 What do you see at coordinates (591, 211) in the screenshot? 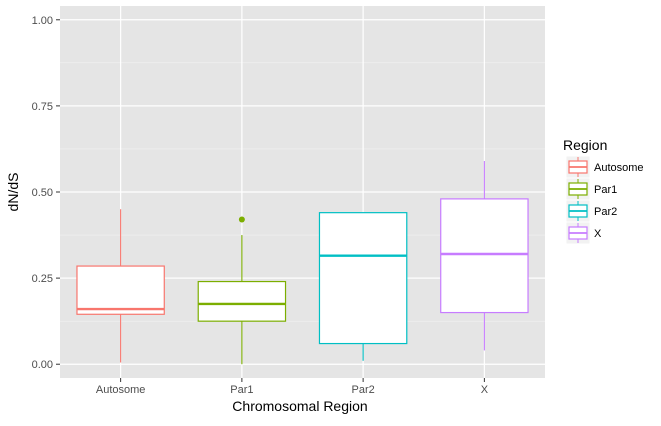
I see `legend-item-par2: Par2` at bounding box center [591, 211].